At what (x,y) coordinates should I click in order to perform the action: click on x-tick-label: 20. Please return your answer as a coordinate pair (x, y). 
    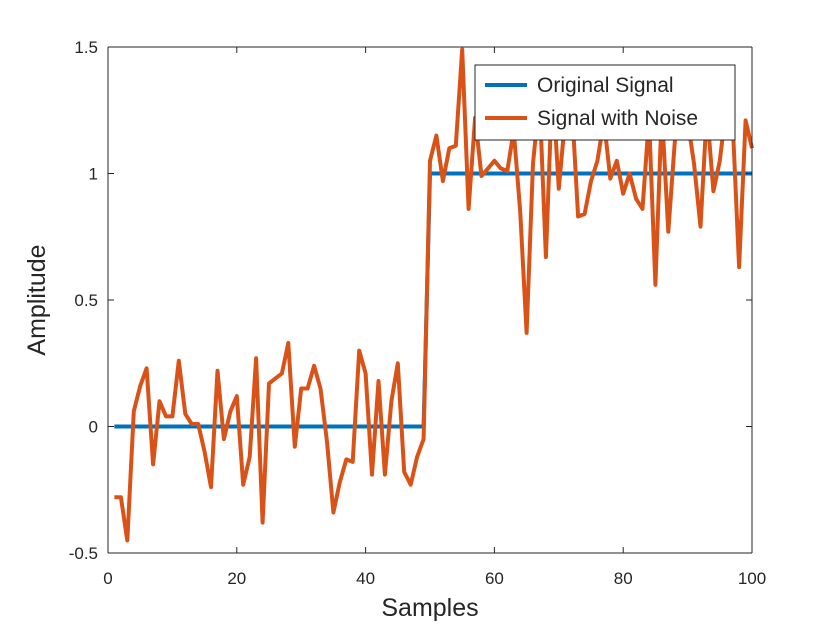
    Looking at the image, I should click on (236, 578).